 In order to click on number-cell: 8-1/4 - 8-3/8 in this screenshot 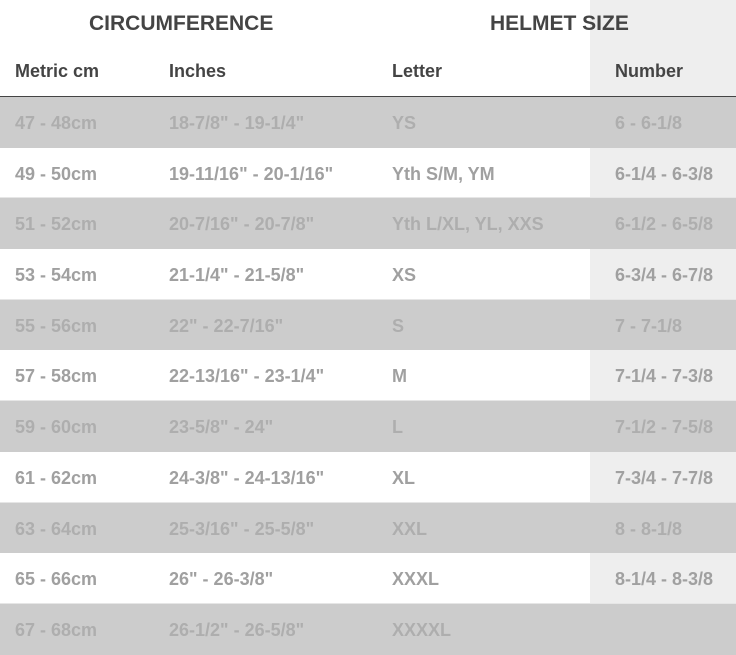, I will do `click(664, 579)`.